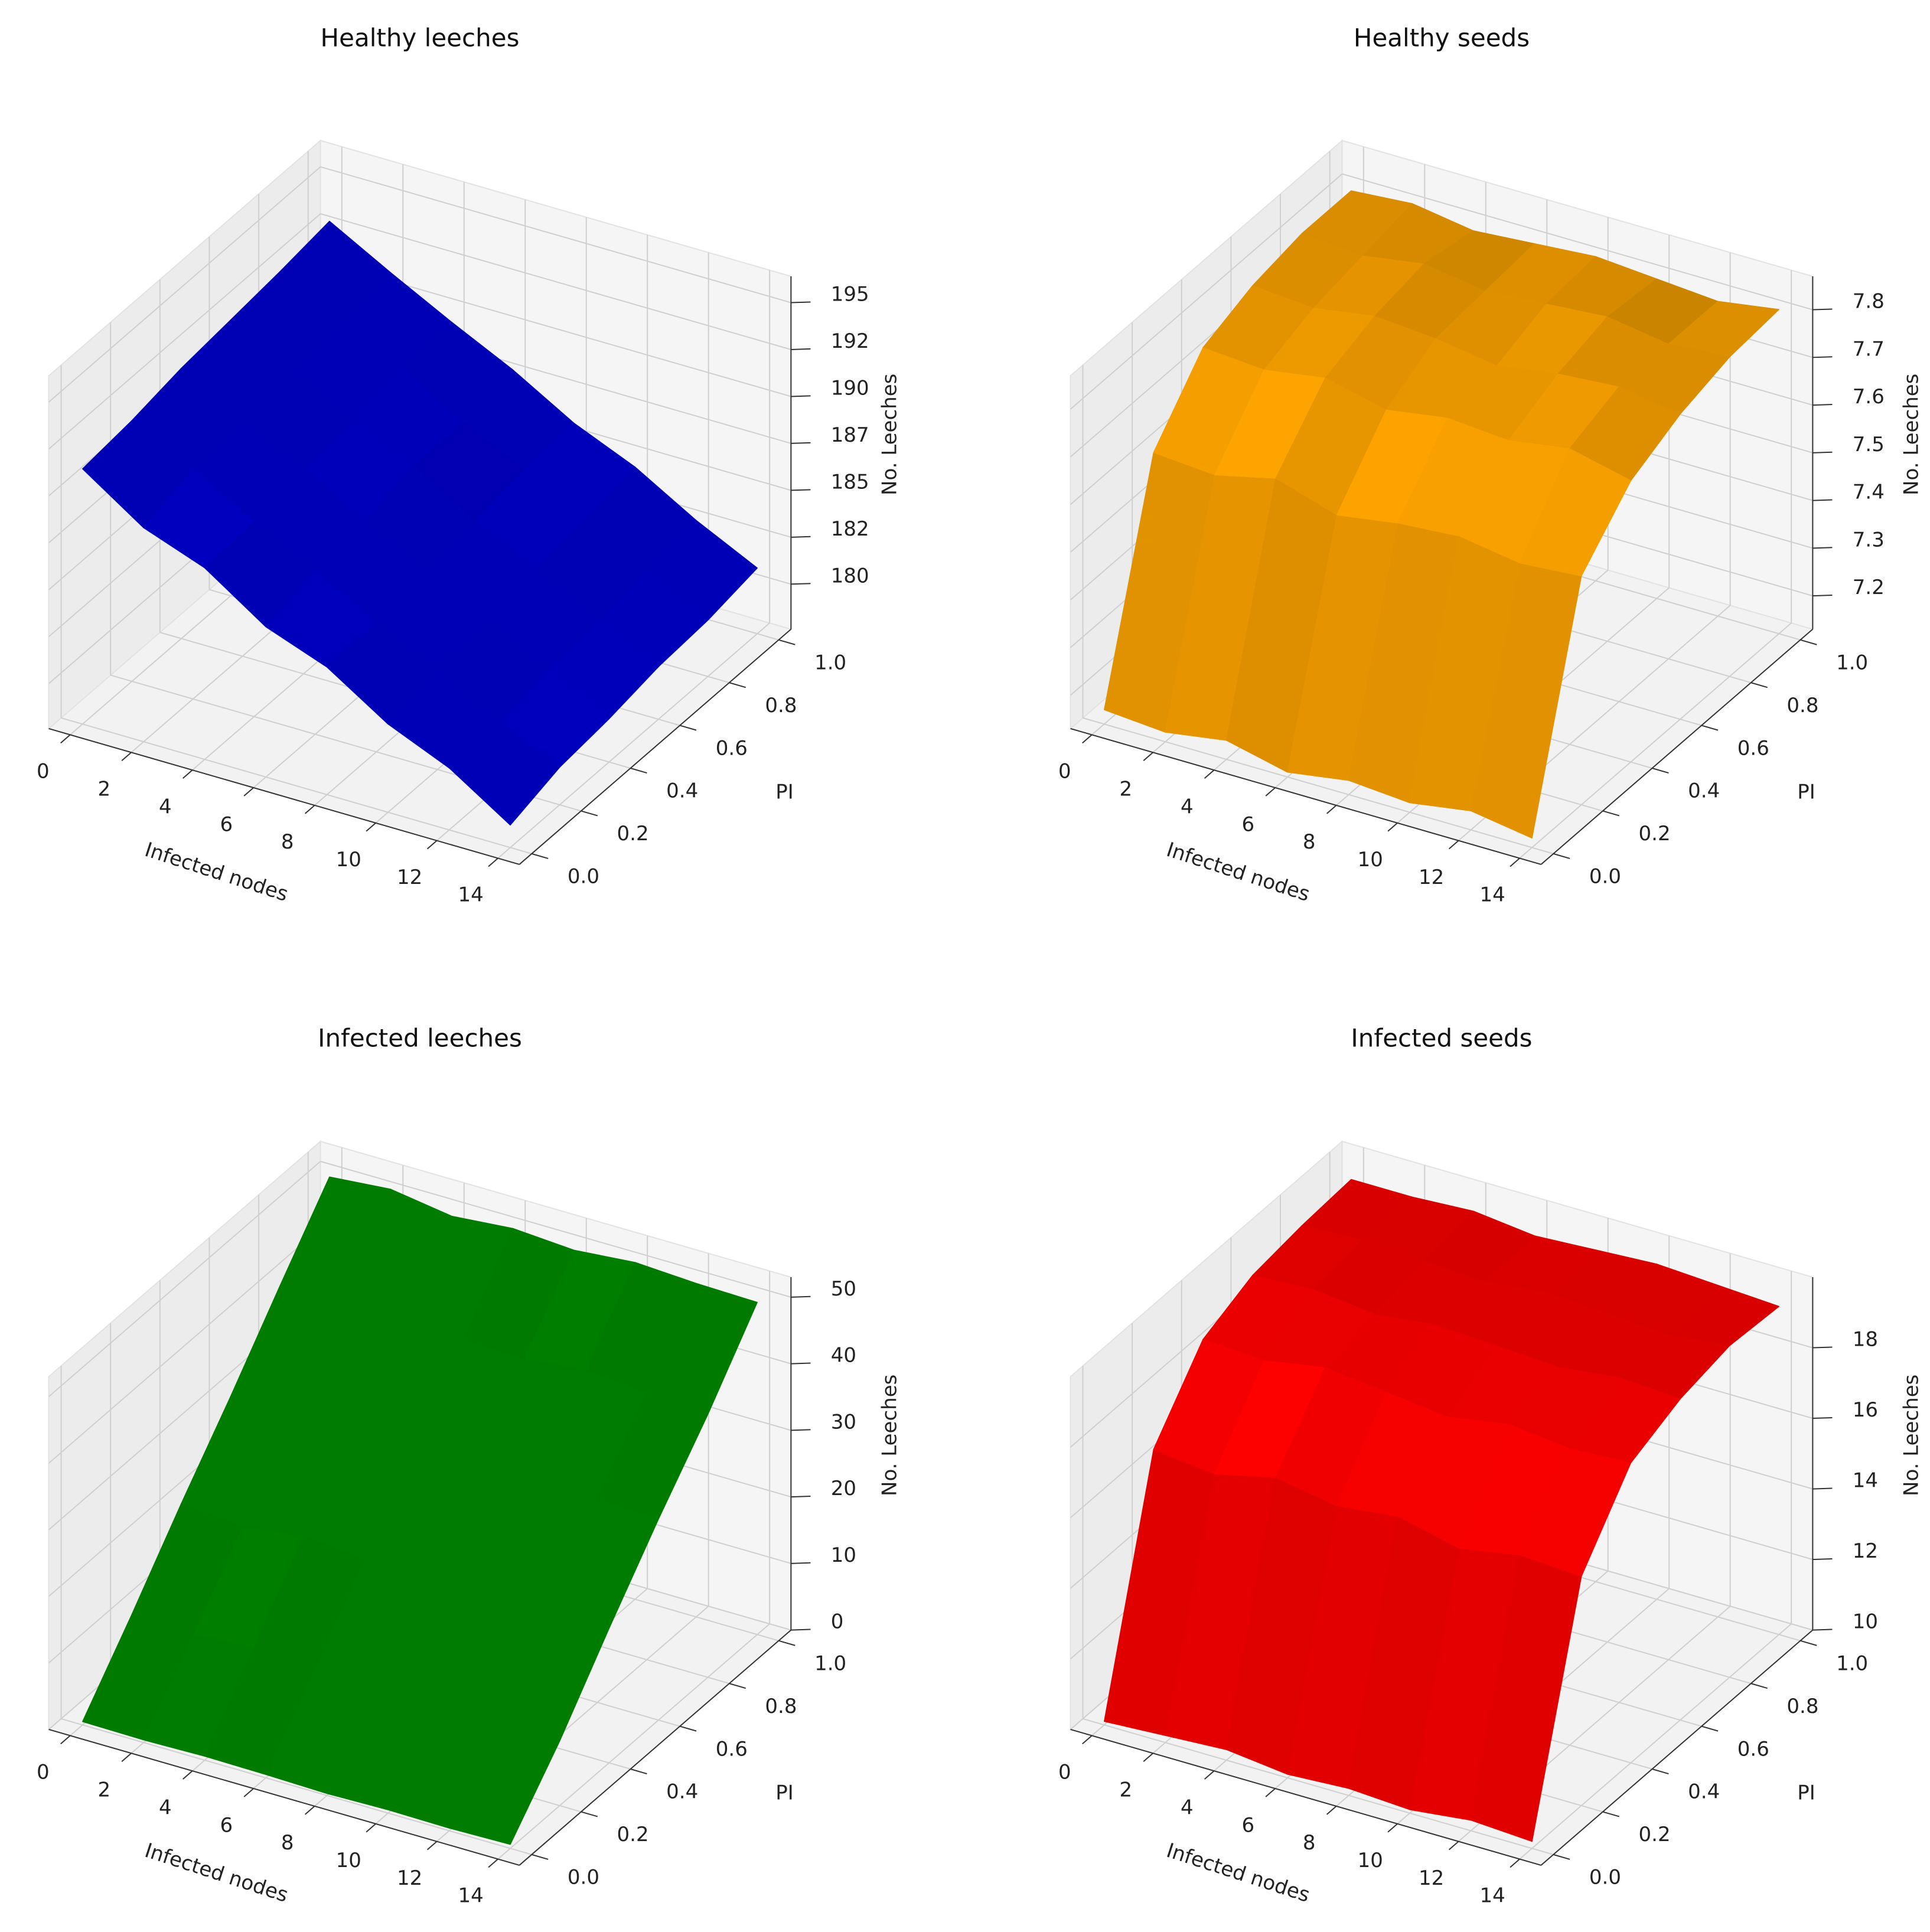 The width and height of the screenshot is (1930, 1932). I want to click on z-tick-label: 7.5, so click(1869, 444).